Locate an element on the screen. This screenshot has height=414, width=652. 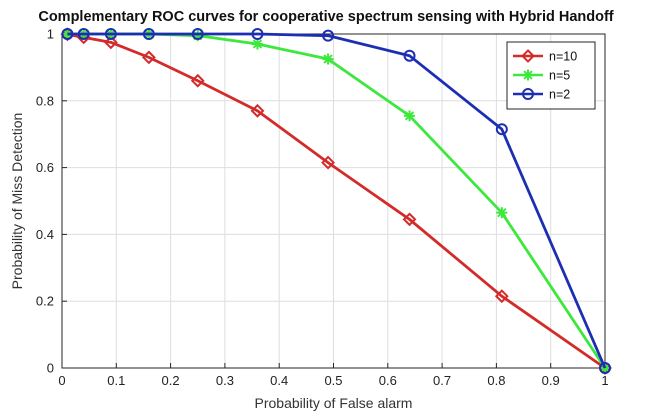
legend: n=10 n=5 n=2 is located at coordinates (551, 75).